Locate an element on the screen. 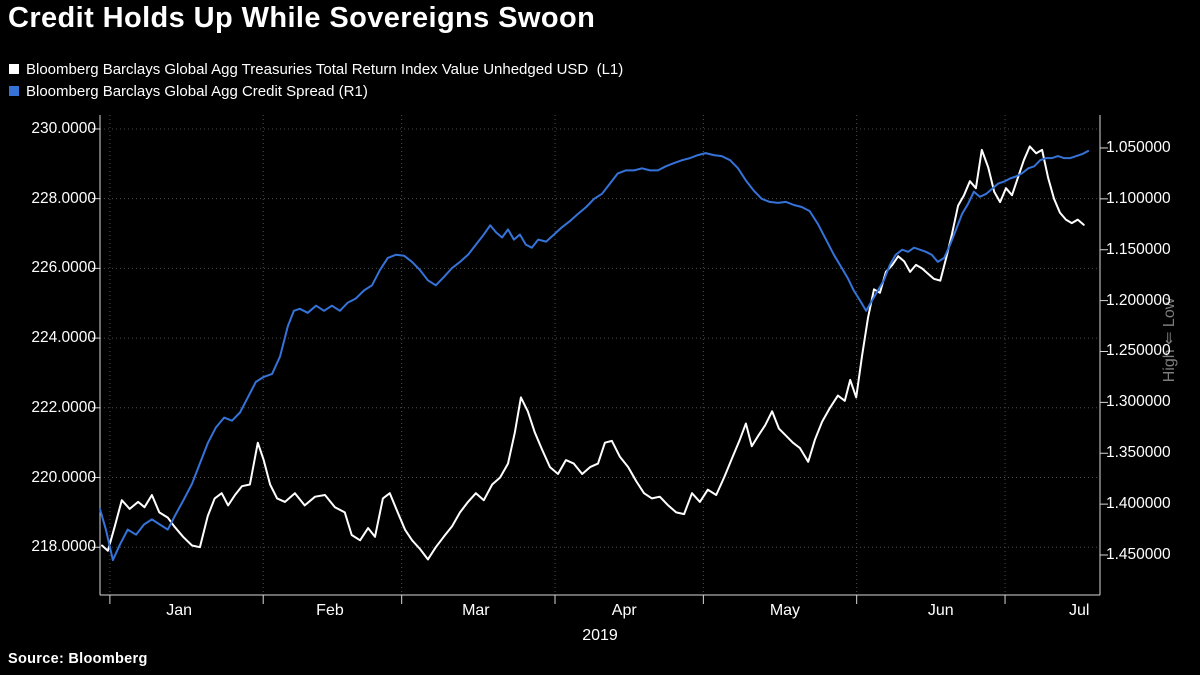 The height and width of the screenshot is (675, 1200). source-attribution: Source: Bloomberg is located at coordinates (78, 659).